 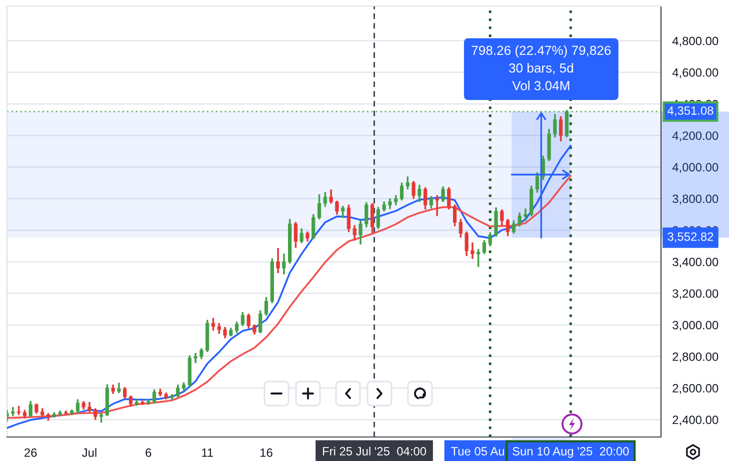 What do you see at coordinates (149, 452) in the screenshot?
I see `x-tick-label: 6` at bounding box center [149, 452].